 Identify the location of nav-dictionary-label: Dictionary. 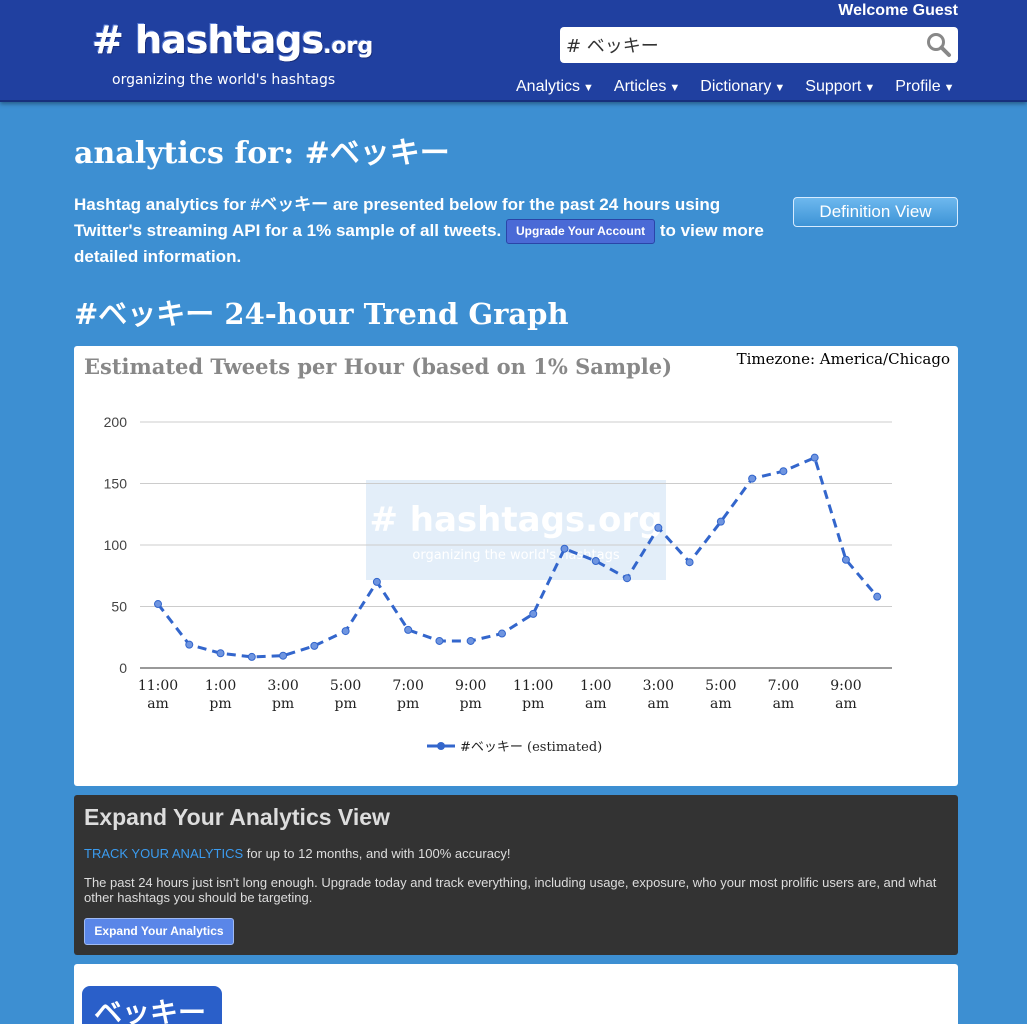
(736, 86).